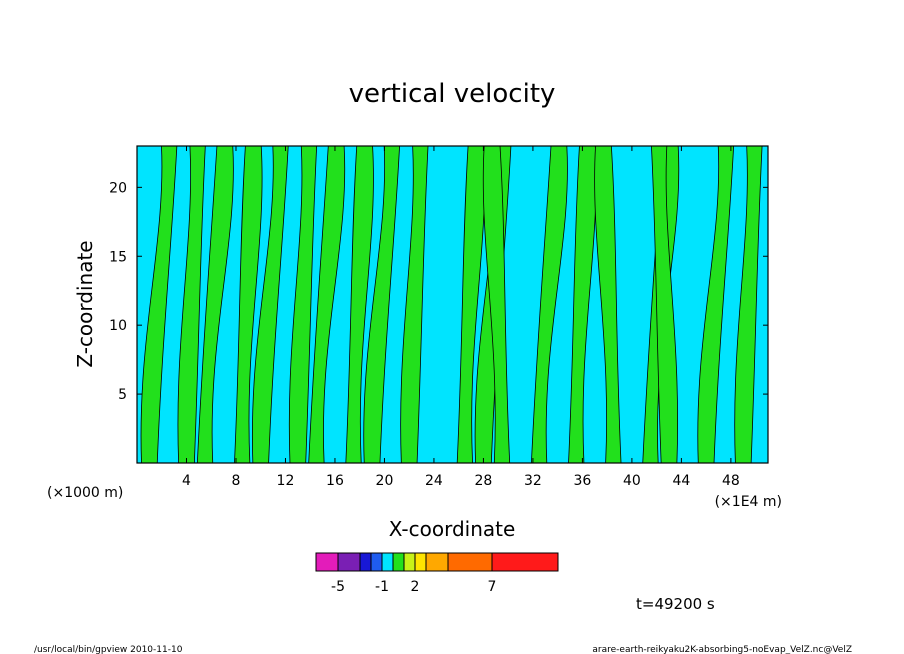 This screenshot has height=654, width=904. What do you see at coordinates (385, 481) in the screenshot?
I see `x-tick-label: 20` at bounding box center [385, 481].